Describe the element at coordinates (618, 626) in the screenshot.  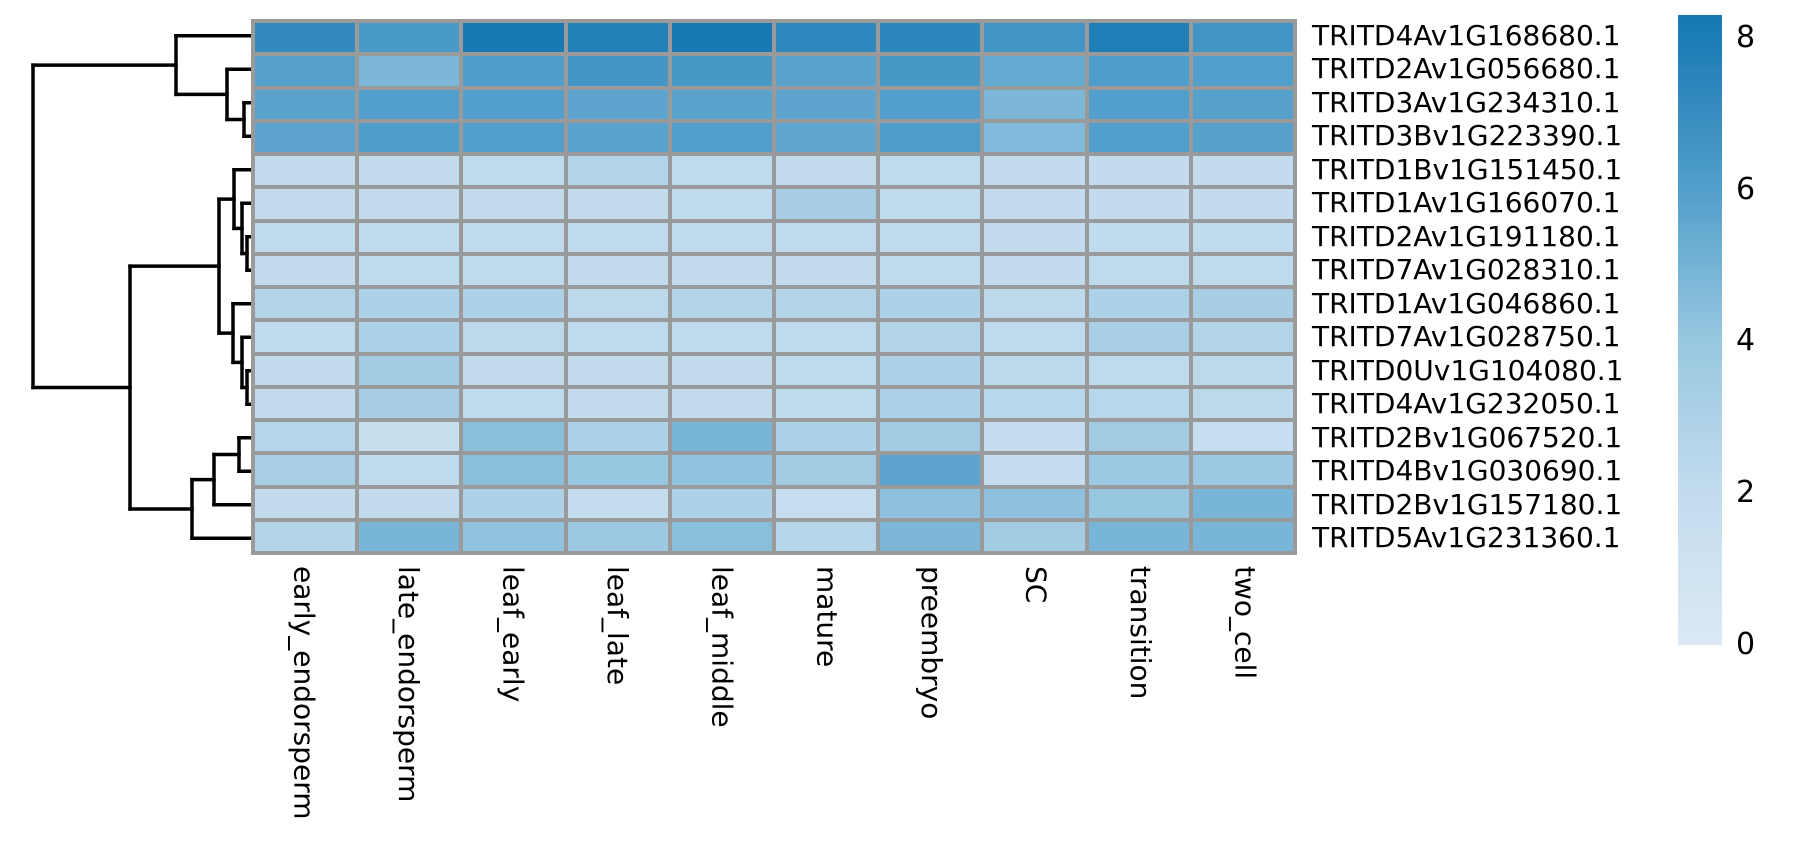
I see `column-label: leaf_late` at that location.